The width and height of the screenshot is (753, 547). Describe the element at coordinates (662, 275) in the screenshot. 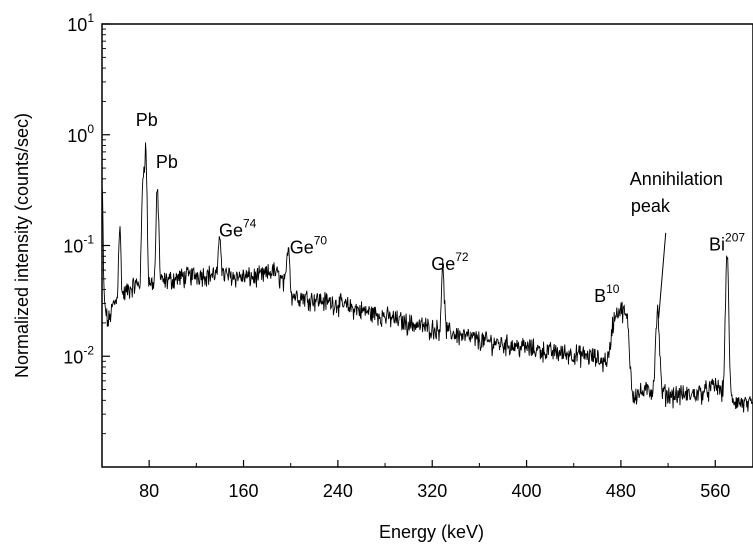

I see `annihilation-pointer-line` at that location.